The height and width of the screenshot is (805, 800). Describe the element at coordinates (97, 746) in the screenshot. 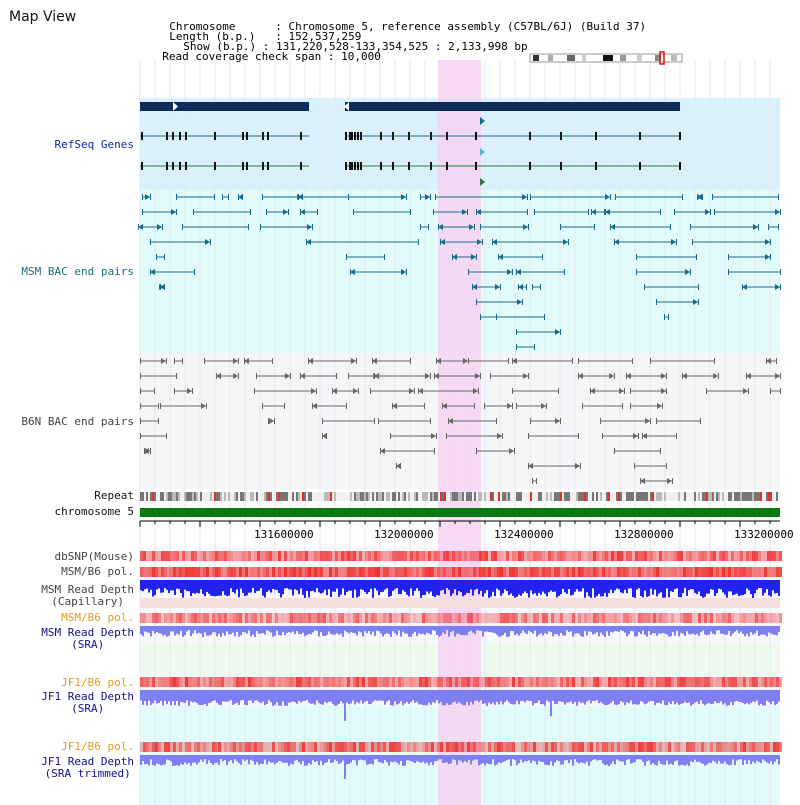

I see `jf1-b6-pol-label-2: JF1/B6 pol.` at that location.